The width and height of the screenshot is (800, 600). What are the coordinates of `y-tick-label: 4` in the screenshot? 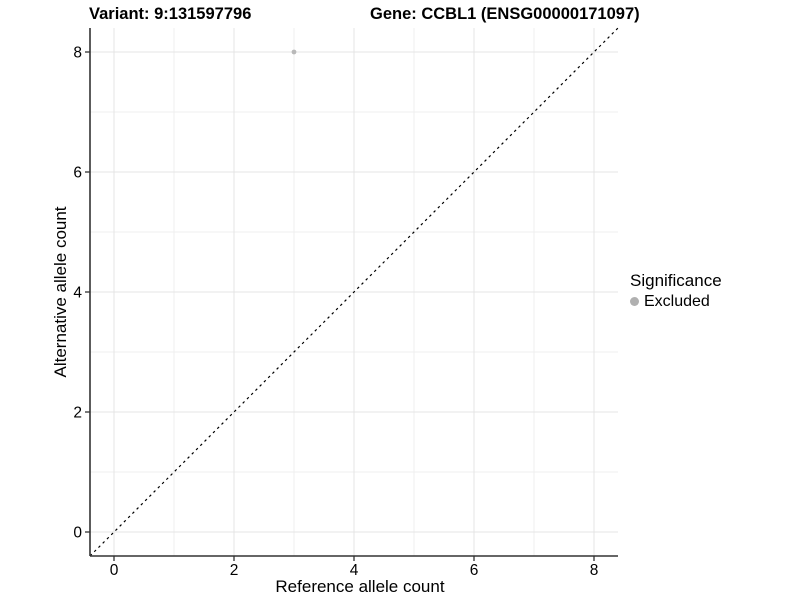 It's located at (77, 293).